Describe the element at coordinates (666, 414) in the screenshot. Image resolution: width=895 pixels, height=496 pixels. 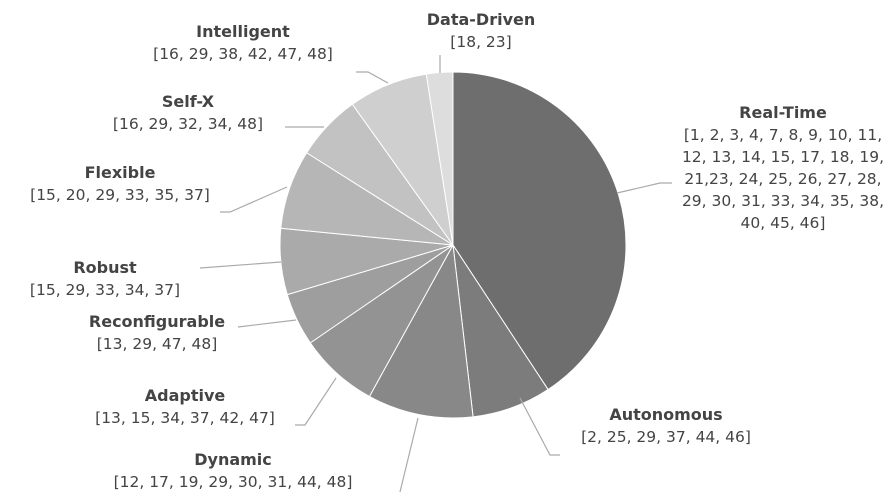
I see `category-name: Autonomous` at that location.